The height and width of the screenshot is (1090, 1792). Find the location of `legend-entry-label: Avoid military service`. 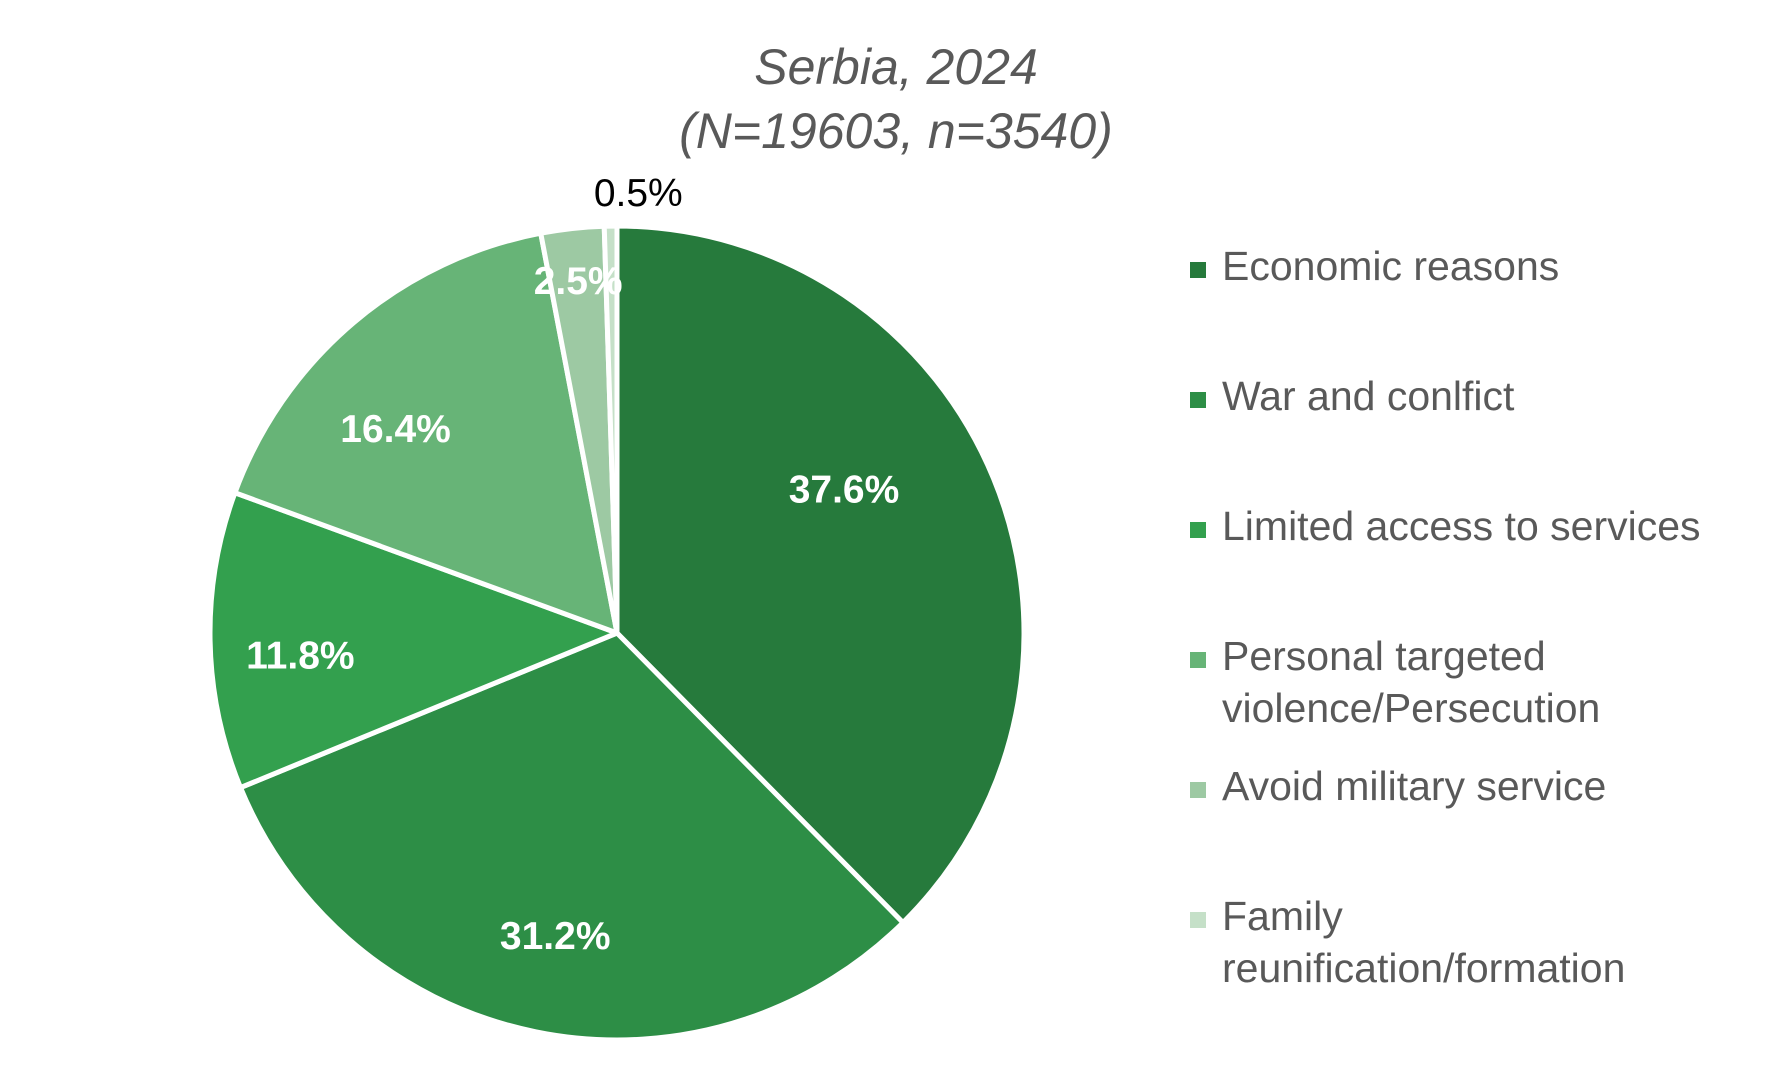

legend-entry-label: Avoid military service is located at coordinates (1414, 786).